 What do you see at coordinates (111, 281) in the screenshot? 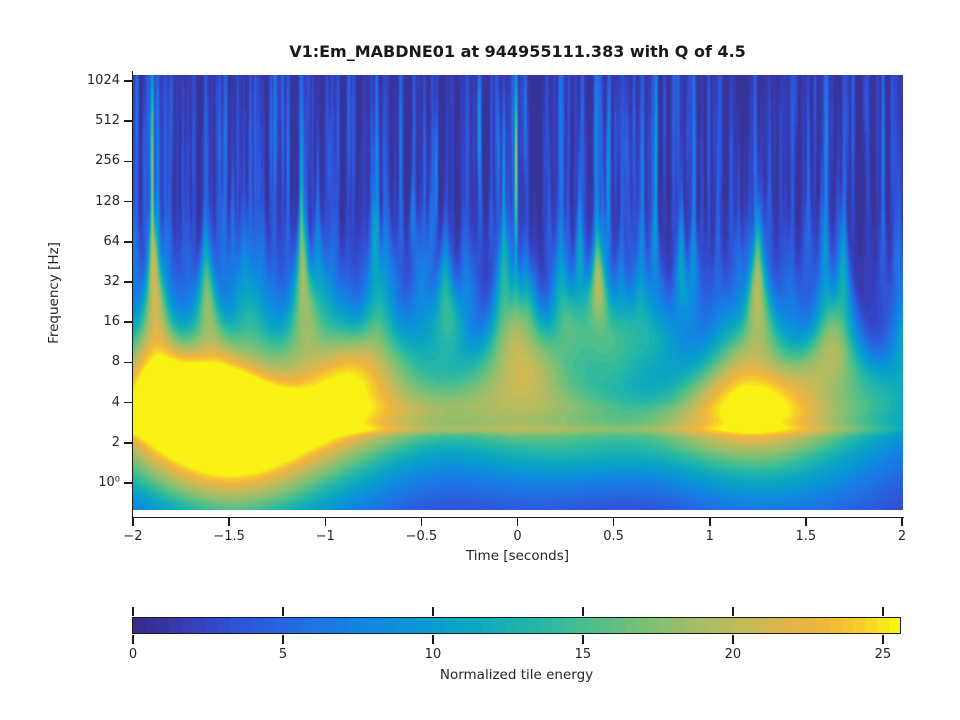
I see `y-tick-label: 32` at bounding box center [111, 281].